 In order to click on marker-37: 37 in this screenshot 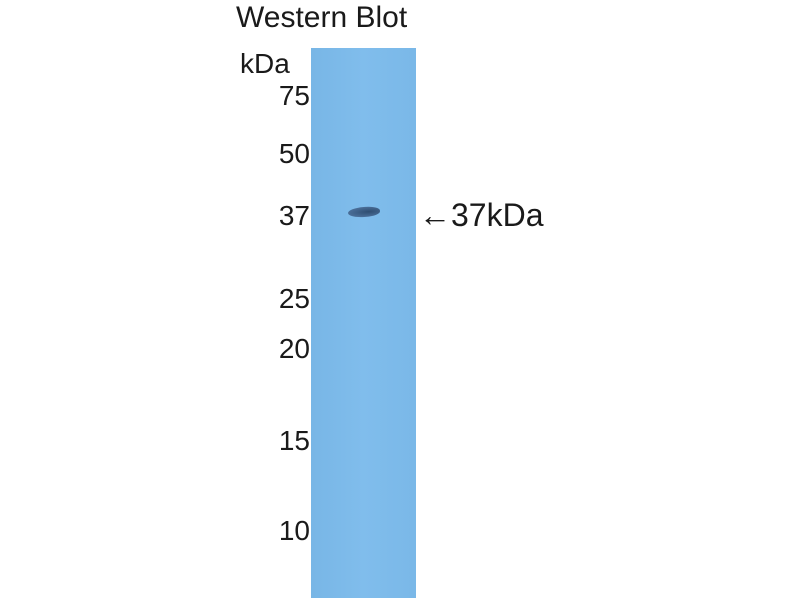, I will do `click(294, 215)`.